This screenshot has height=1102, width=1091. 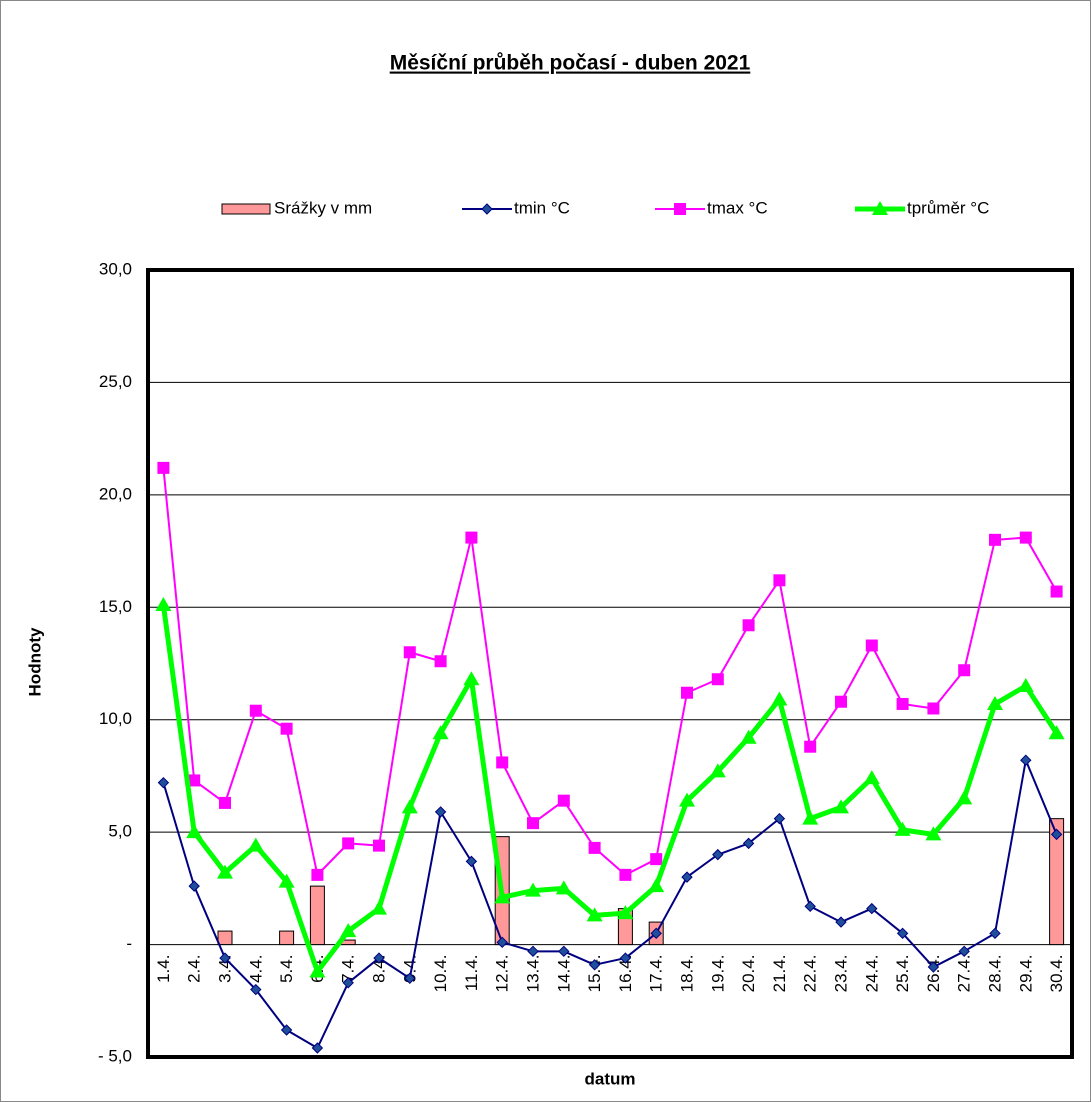 What do you see at coordinates (625, 974) in the screenshot?
I see `x-tick-label: 16.4.` at bounding box center [625, 974].